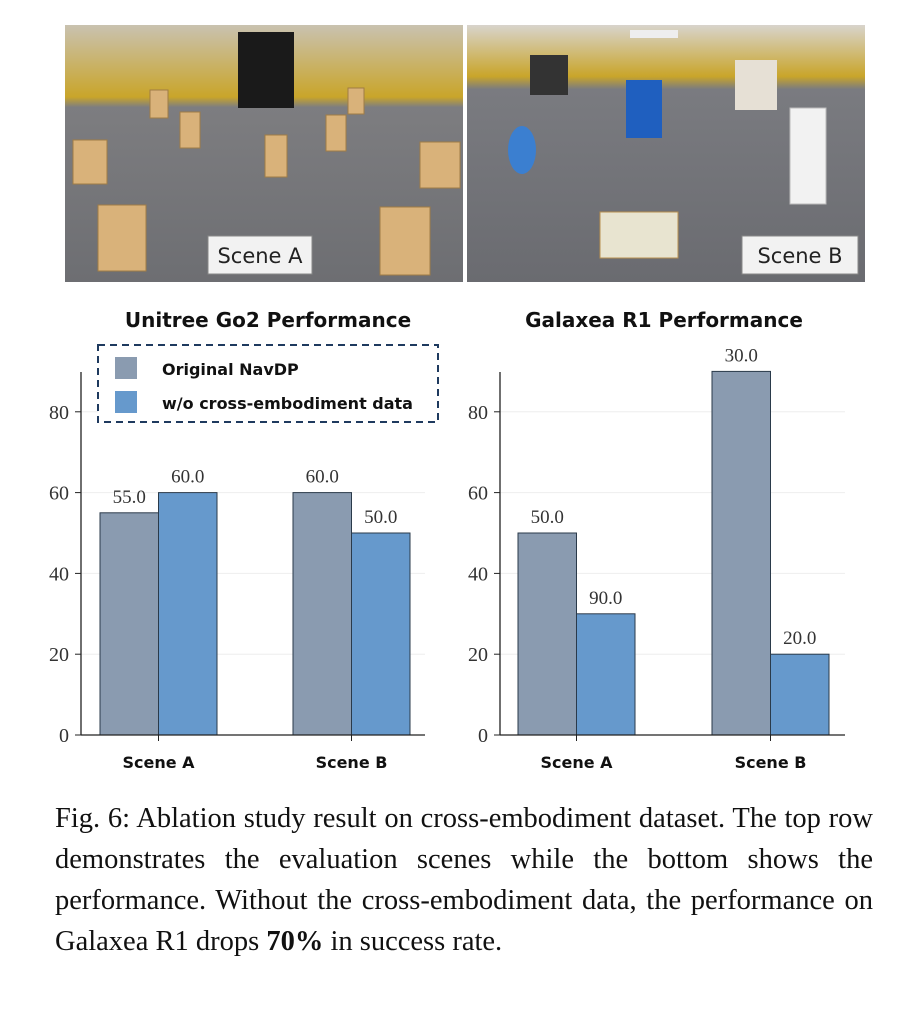 The width and height of the screenshot is (923, 1024). Describe the element at coordinates (287, 403) in the screenshot. I see `legend-label-ablation: w/o cross-embodiment data` at that location.